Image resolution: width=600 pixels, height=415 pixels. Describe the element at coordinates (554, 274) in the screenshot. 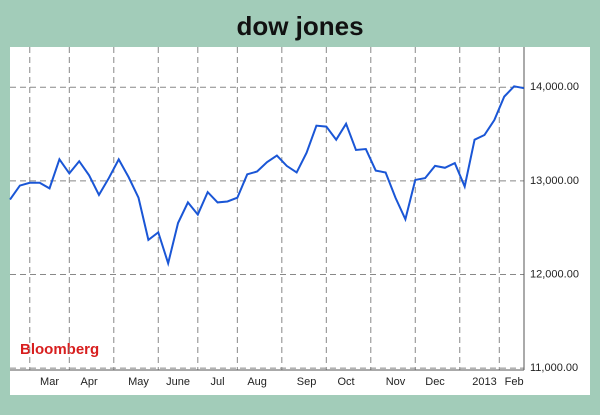

I see `y-tick-label: 12,000.00` at that location.